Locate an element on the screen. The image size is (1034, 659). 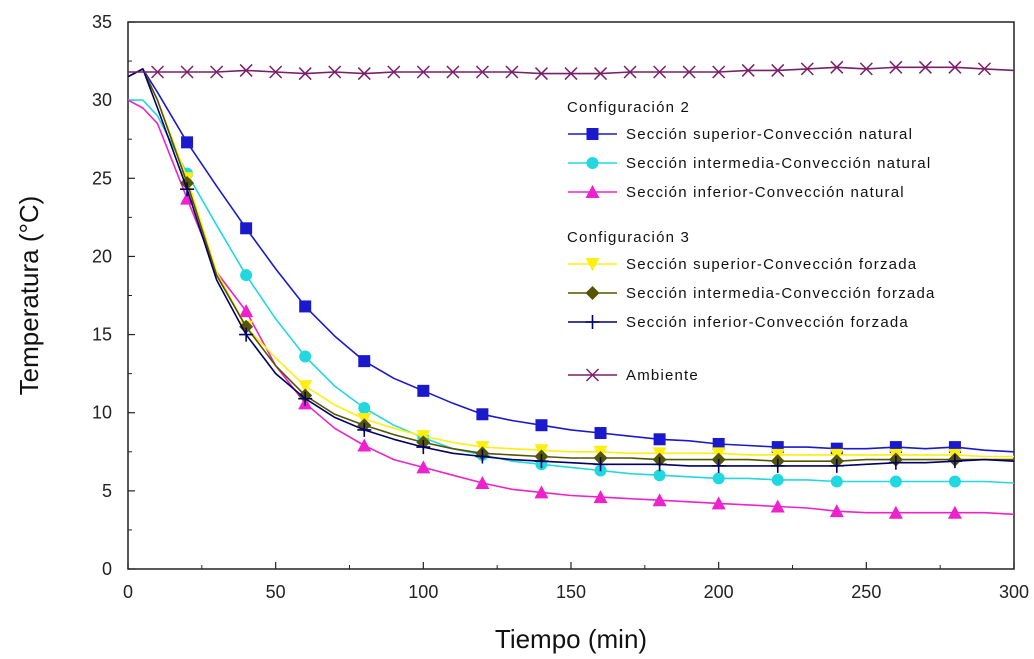
y-tick-label: 30 is located at coordinates (102, 100).